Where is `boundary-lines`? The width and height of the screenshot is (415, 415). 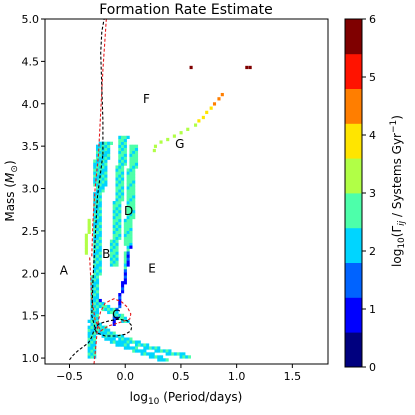 boundary-lines is located at coordinates (101, 191).